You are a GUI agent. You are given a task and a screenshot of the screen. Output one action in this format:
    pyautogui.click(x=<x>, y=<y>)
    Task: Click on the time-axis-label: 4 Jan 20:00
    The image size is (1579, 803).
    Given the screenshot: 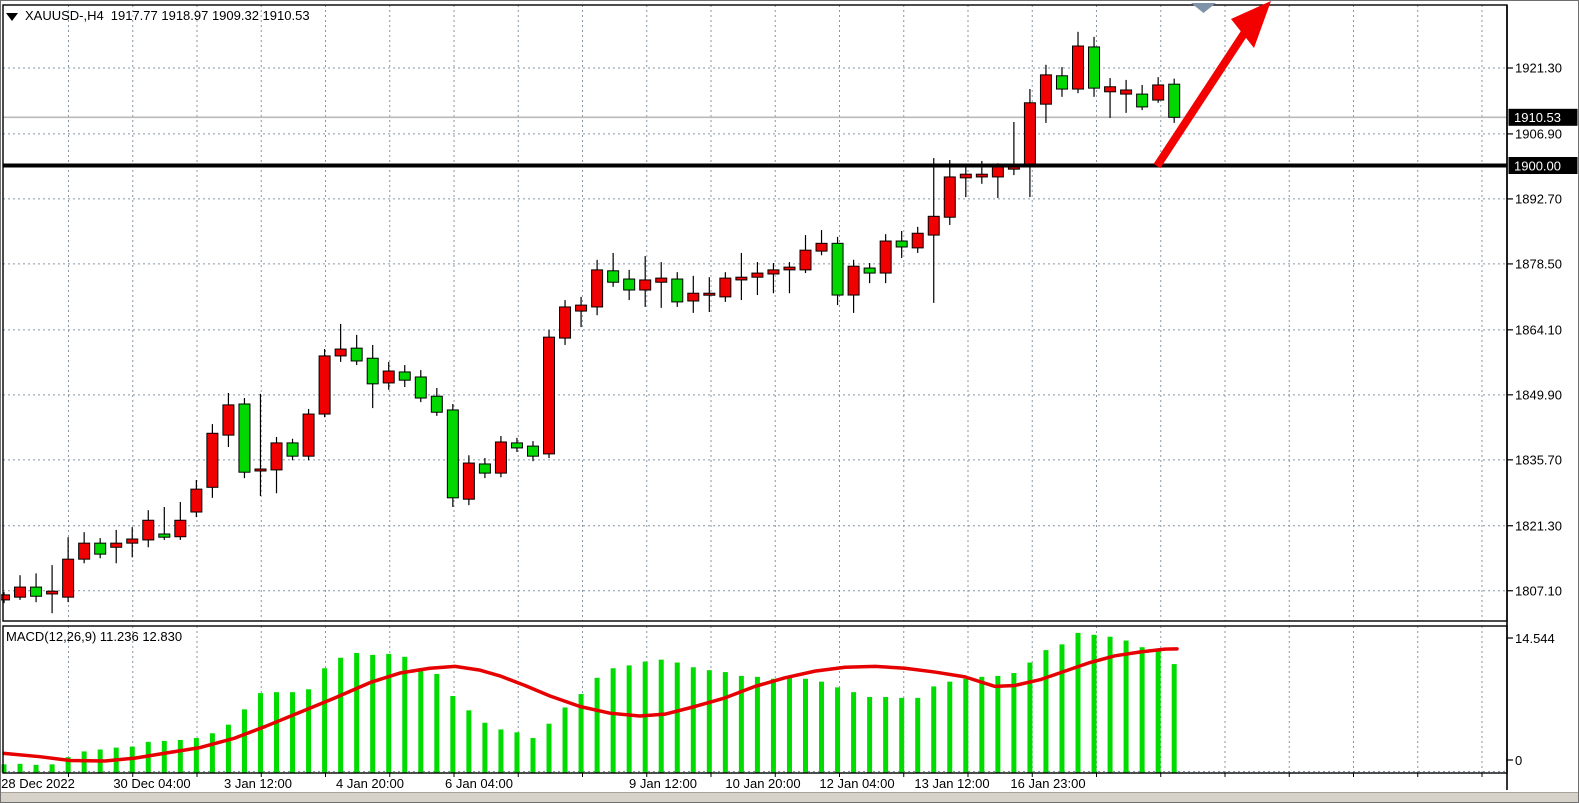 What is the action you would take?
    pyautogui.click(x=370, y=783)
    